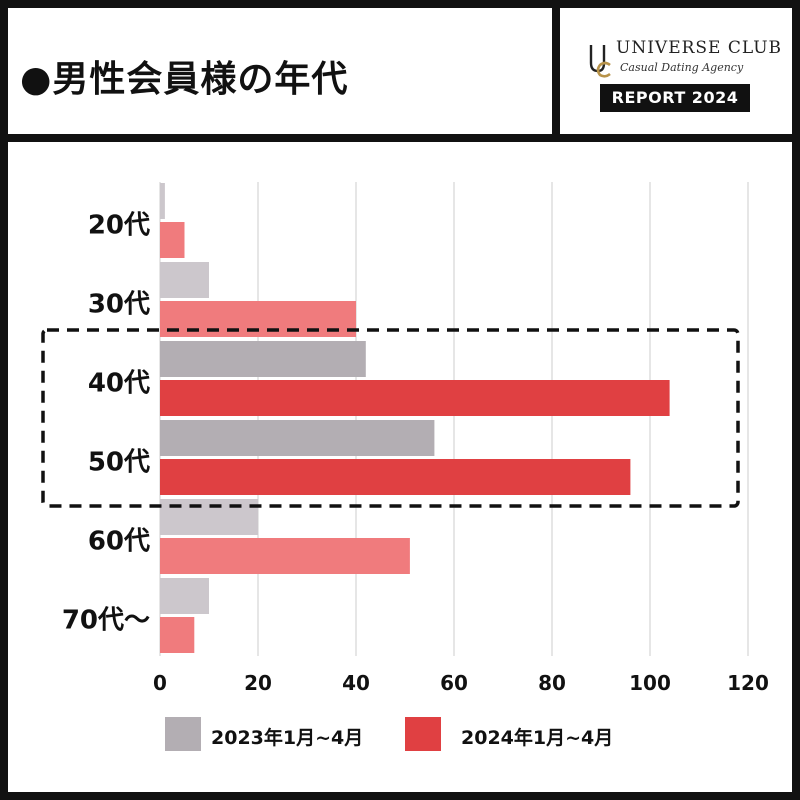 The height and width of the screenshot is (800, 800). Describe the element at coordinates (675, 98) in the screenshot. I see `report-badge: REPORT 2024` at that location.